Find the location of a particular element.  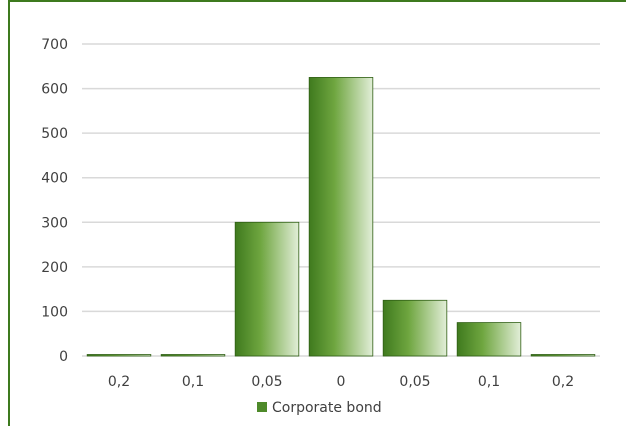

legend-label: Corporate bond is located at coordinates (327, 408).